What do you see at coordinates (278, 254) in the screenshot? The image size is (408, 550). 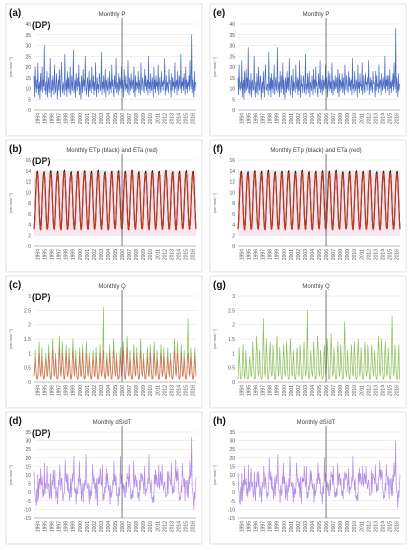 I see `x-tick-label: 1999` at bounding box center [278, 254].